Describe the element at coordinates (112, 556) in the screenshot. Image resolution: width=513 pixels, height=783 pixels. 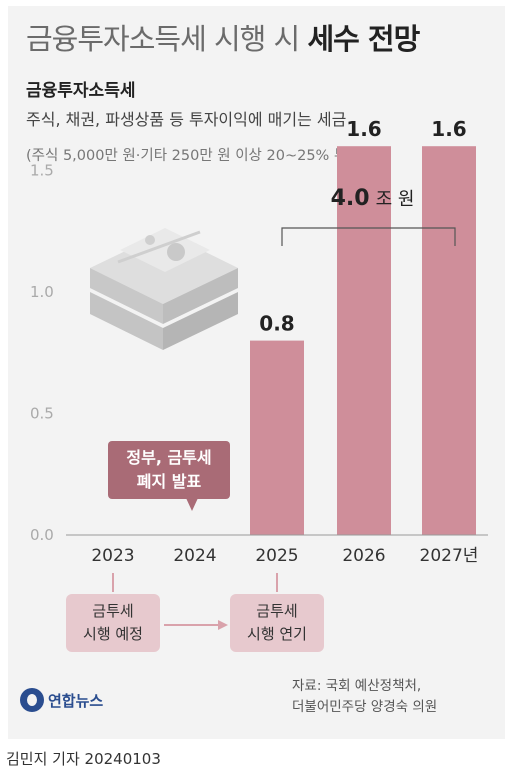
I see `x-tick-label: 2023` at that location.